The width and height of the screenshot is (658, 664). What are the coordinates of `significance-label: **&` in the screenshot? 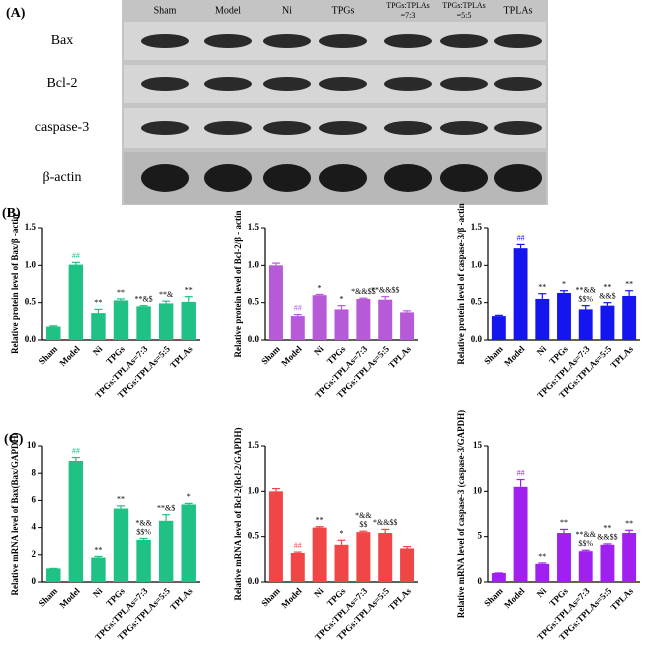 It's located at (166, 294).